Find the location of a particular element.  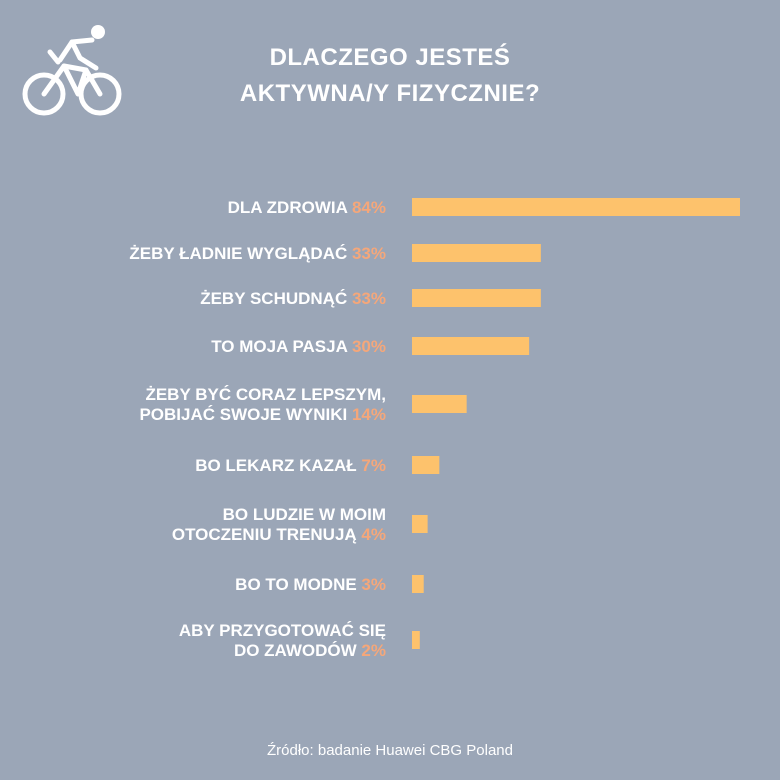

category-label: OTOCZENIU TRENUJĄ is located at coordinates (267, 534).